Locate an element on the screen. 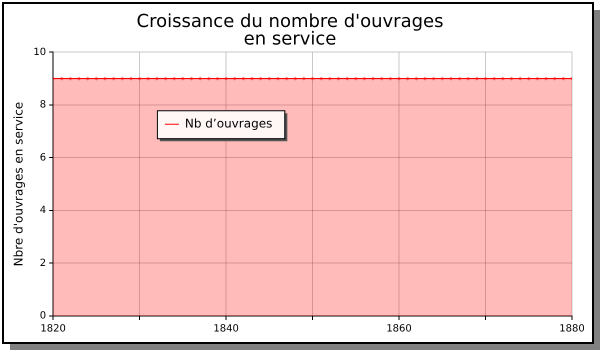  x-tick-label: 1880 is located at coordinates (572, 329).